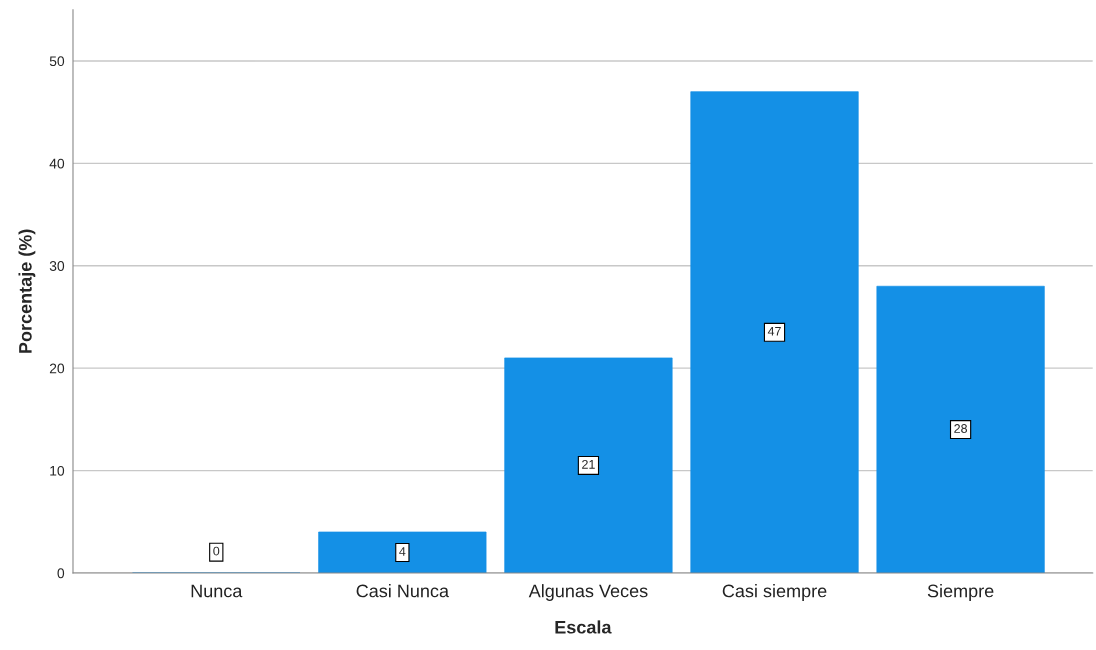 This screenshot has width=1096, height=650. What do you see at coordinates (403, 591) in the screenshot?
I see `x-tick-label: Casi Nunca` at bounding box center [403, 591].